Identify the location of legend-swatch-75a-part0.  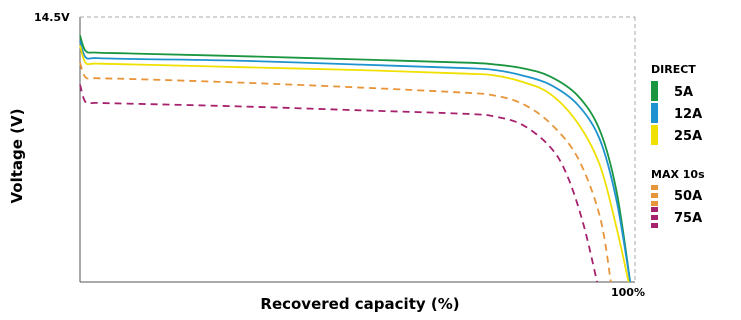
(654, 209).